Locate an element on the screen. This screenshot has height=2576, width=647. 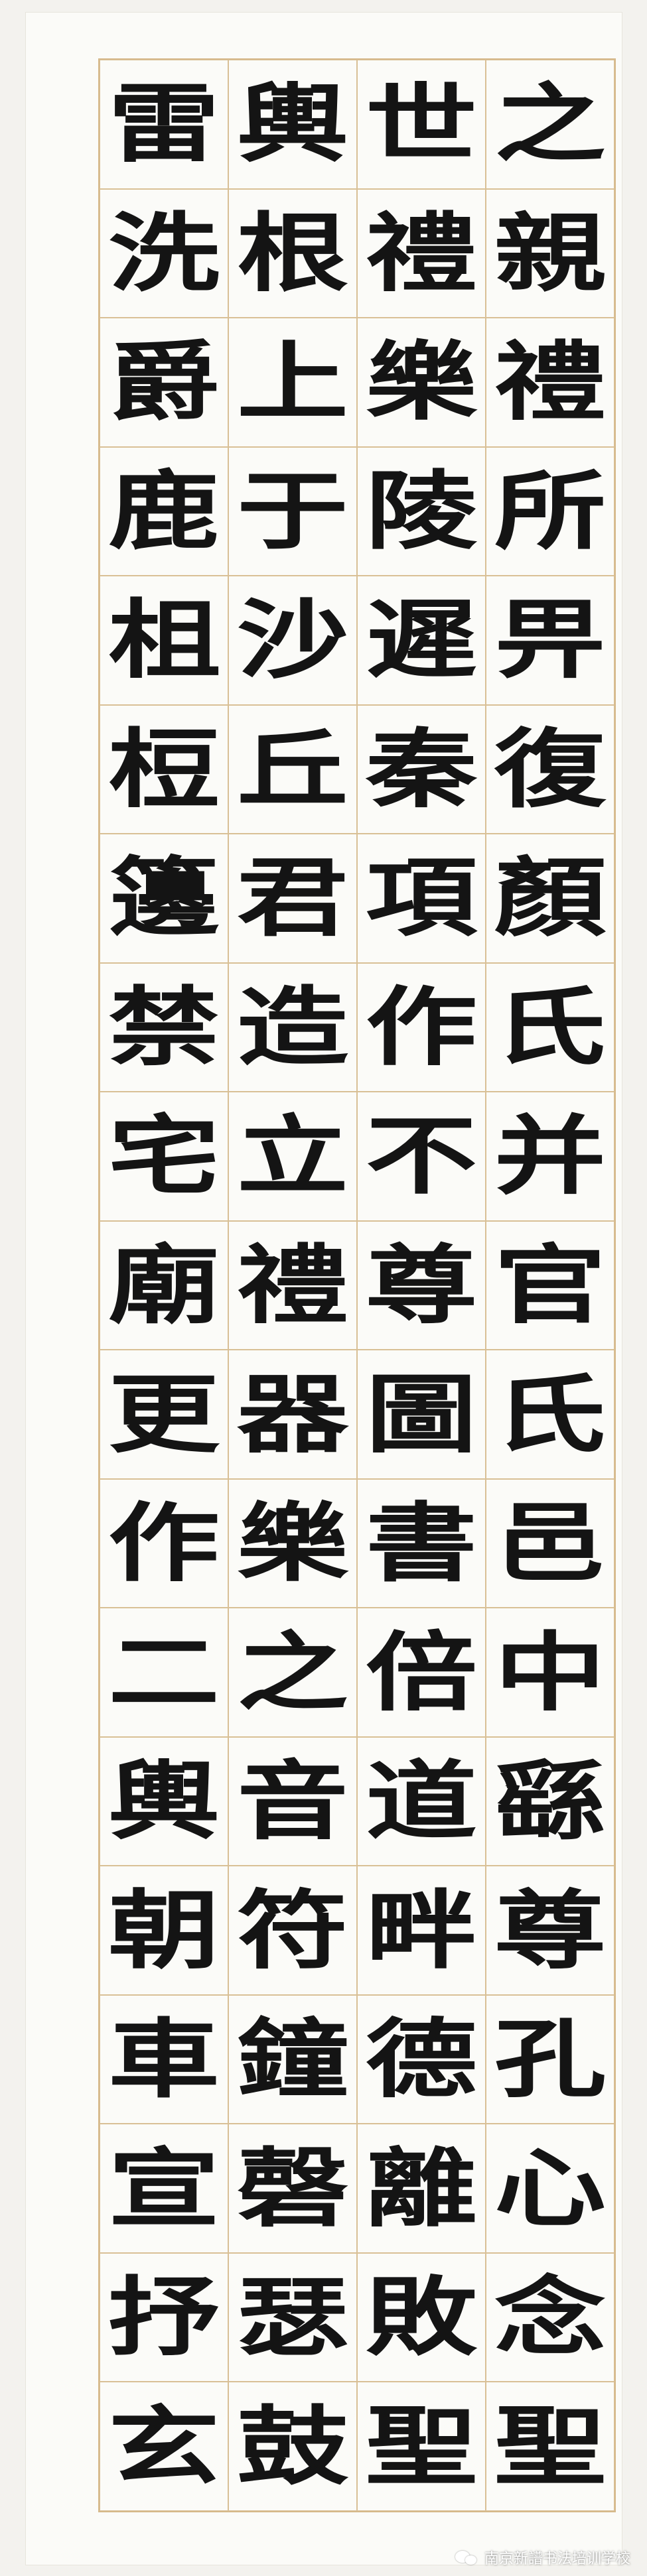
grid-cell: 符 is located at coordinates (292, 1931).